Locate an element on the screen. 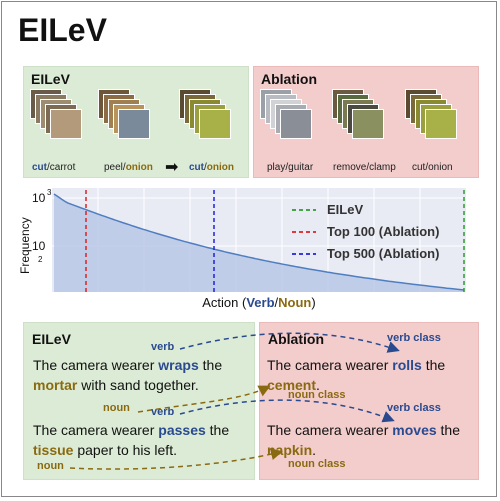 The image size is (500, 501). top-right-panel-label: Ablation is located at coordinates (289, 79).